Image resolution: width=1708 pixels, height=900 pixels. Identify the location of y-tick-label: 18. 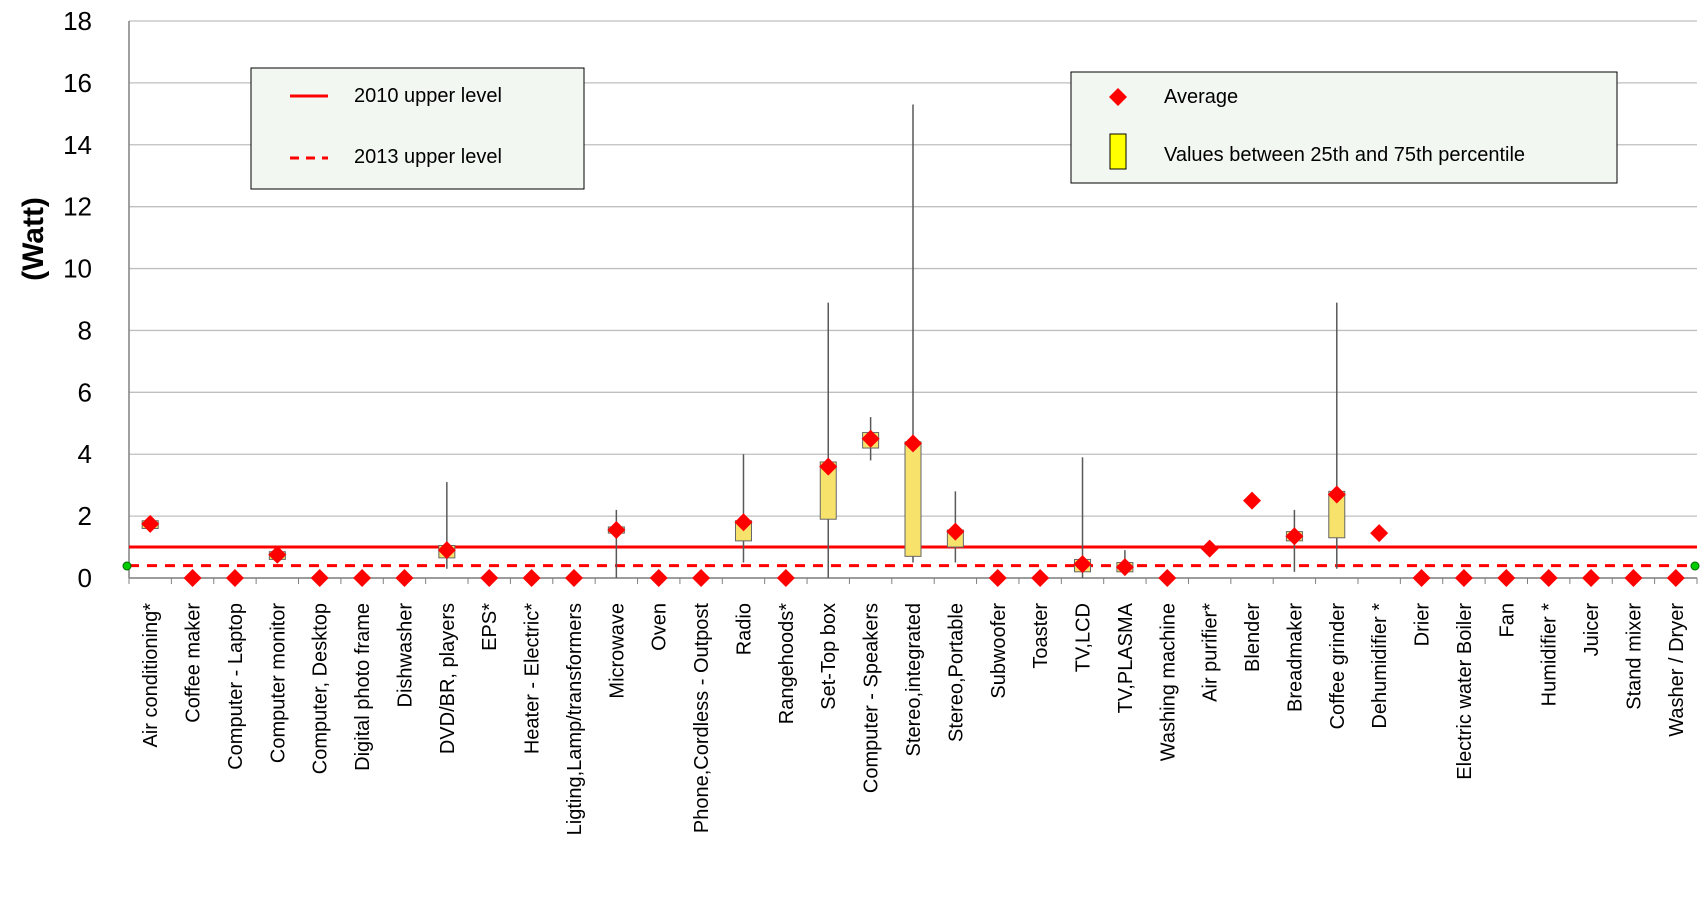
(77, 21).